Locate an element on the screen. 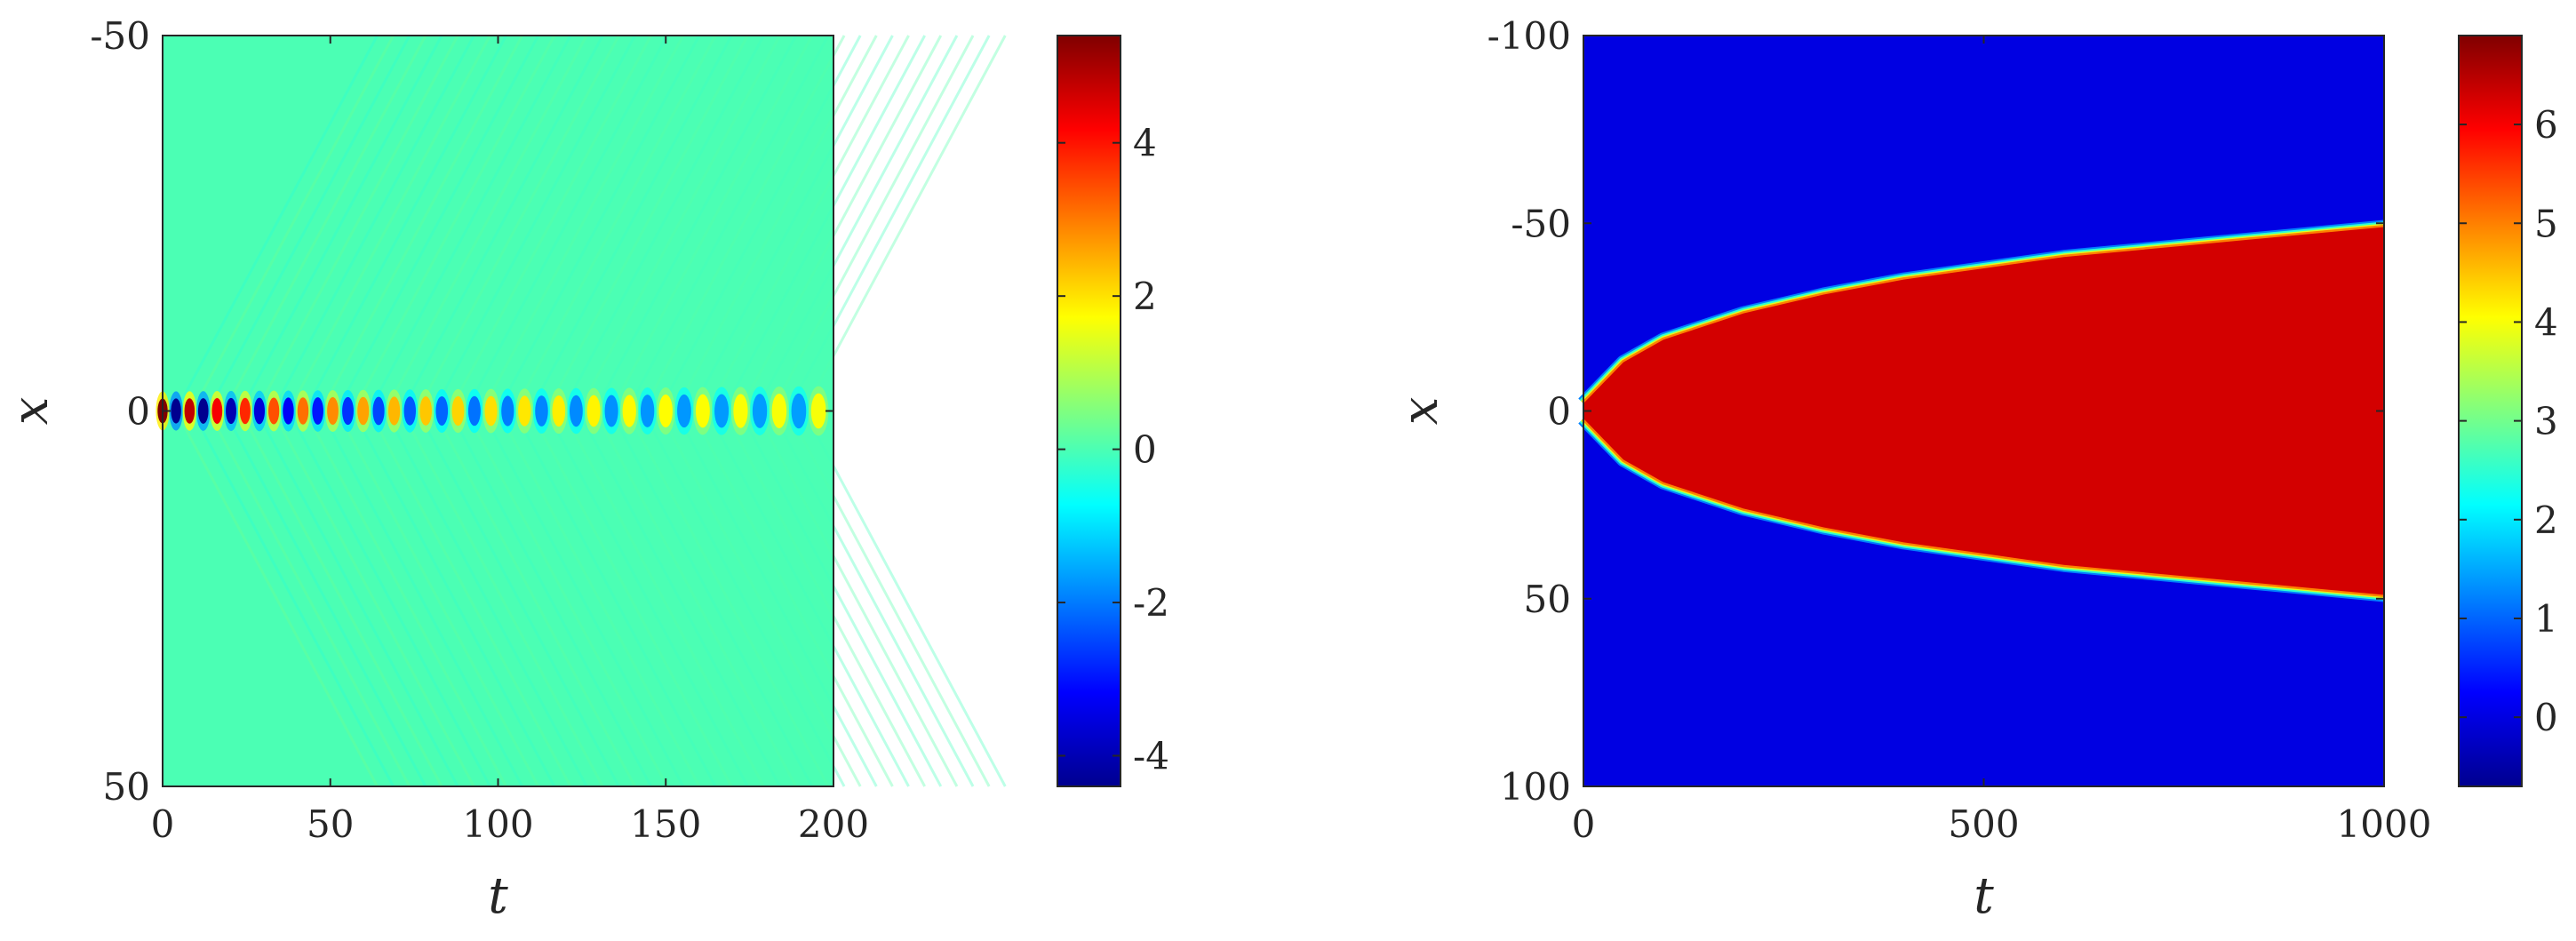 The width and height of the screenshot is (2576, 941). x-tick-label: 50 is located at coordinates (330, 824).